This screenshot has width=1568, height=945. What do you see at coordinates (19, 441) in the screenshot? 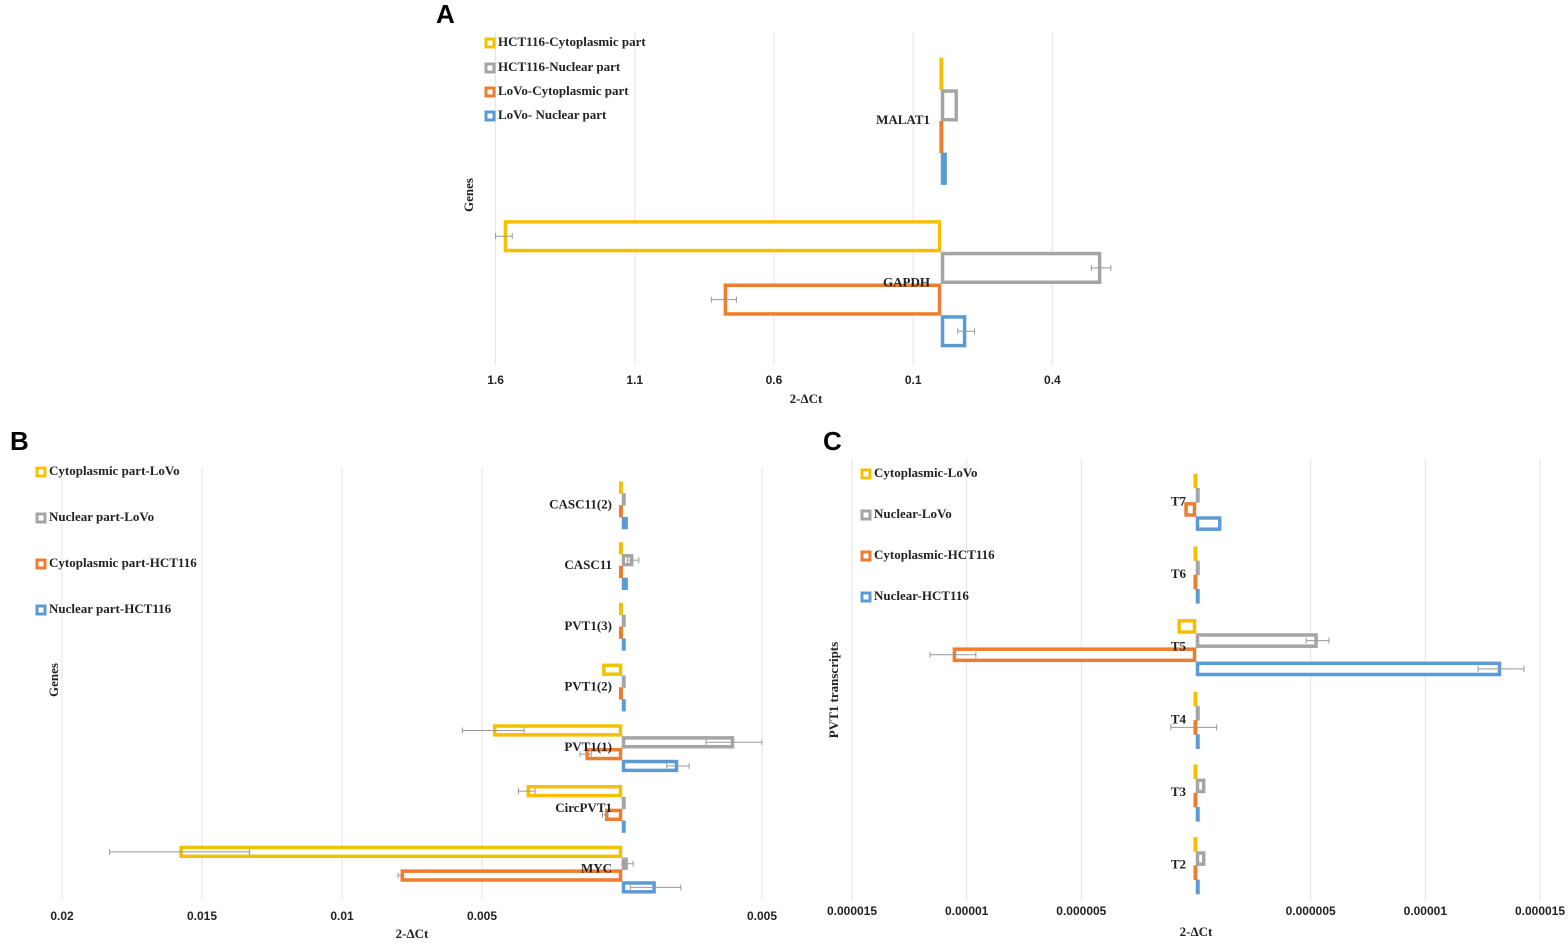
I see `panel-letter: B` at bounding box center [19, 441].